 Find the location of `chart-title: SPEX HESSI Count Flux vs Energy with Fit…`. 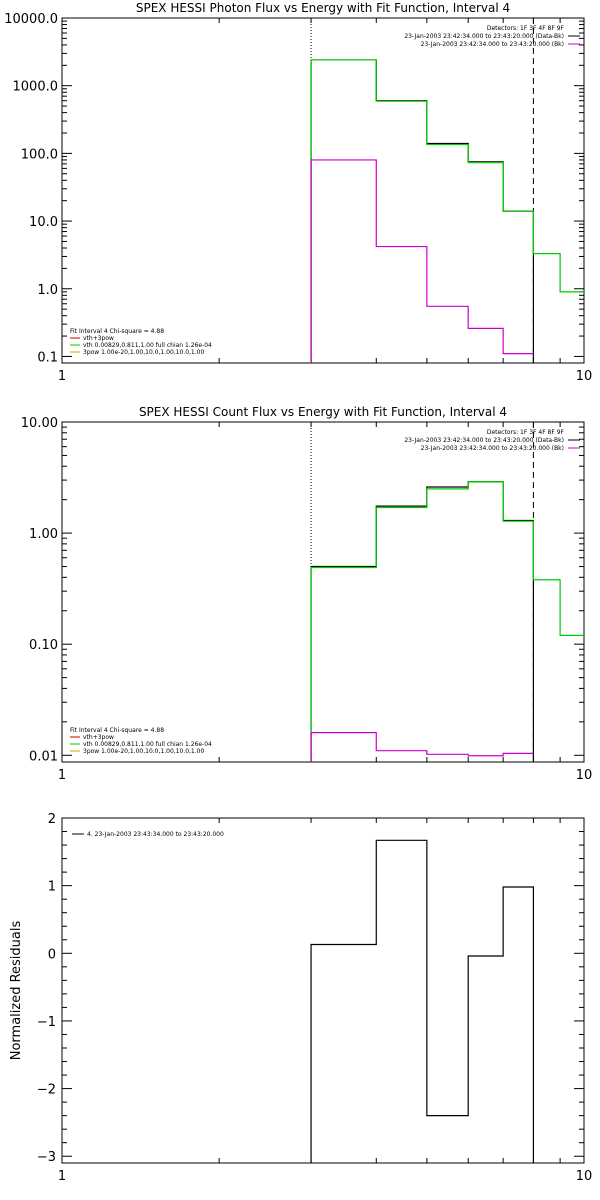

chart-title: SPEX HESSI Count Flux vs Energy with Fit… is located at coordinates (323, 412).